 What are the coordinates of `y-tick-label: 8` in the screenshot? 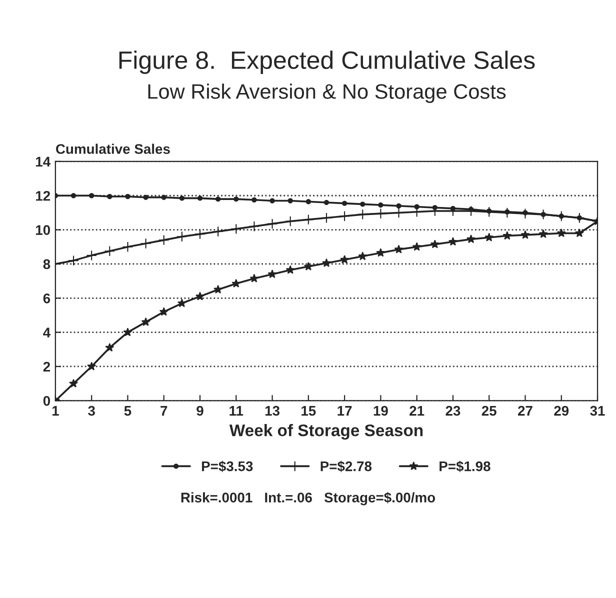 It's located at (46, 264).